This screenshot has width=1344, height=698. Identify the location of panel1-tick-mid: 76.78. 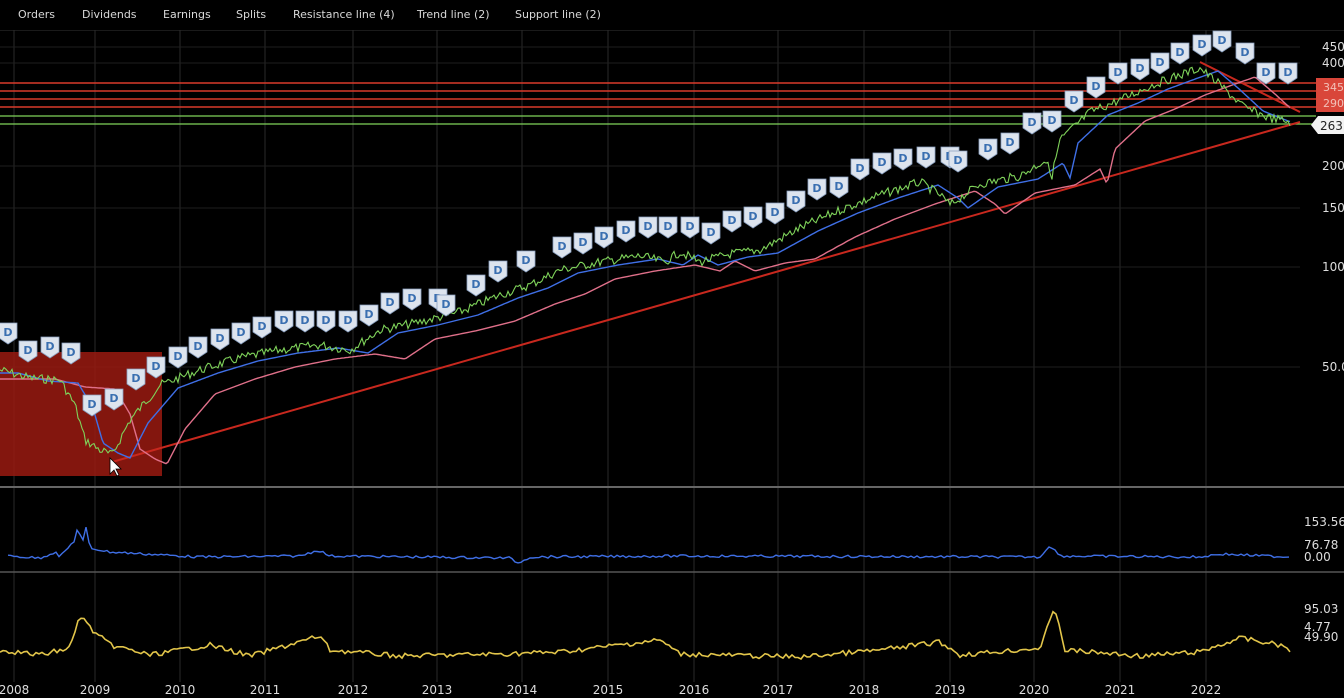
(1321, 545).